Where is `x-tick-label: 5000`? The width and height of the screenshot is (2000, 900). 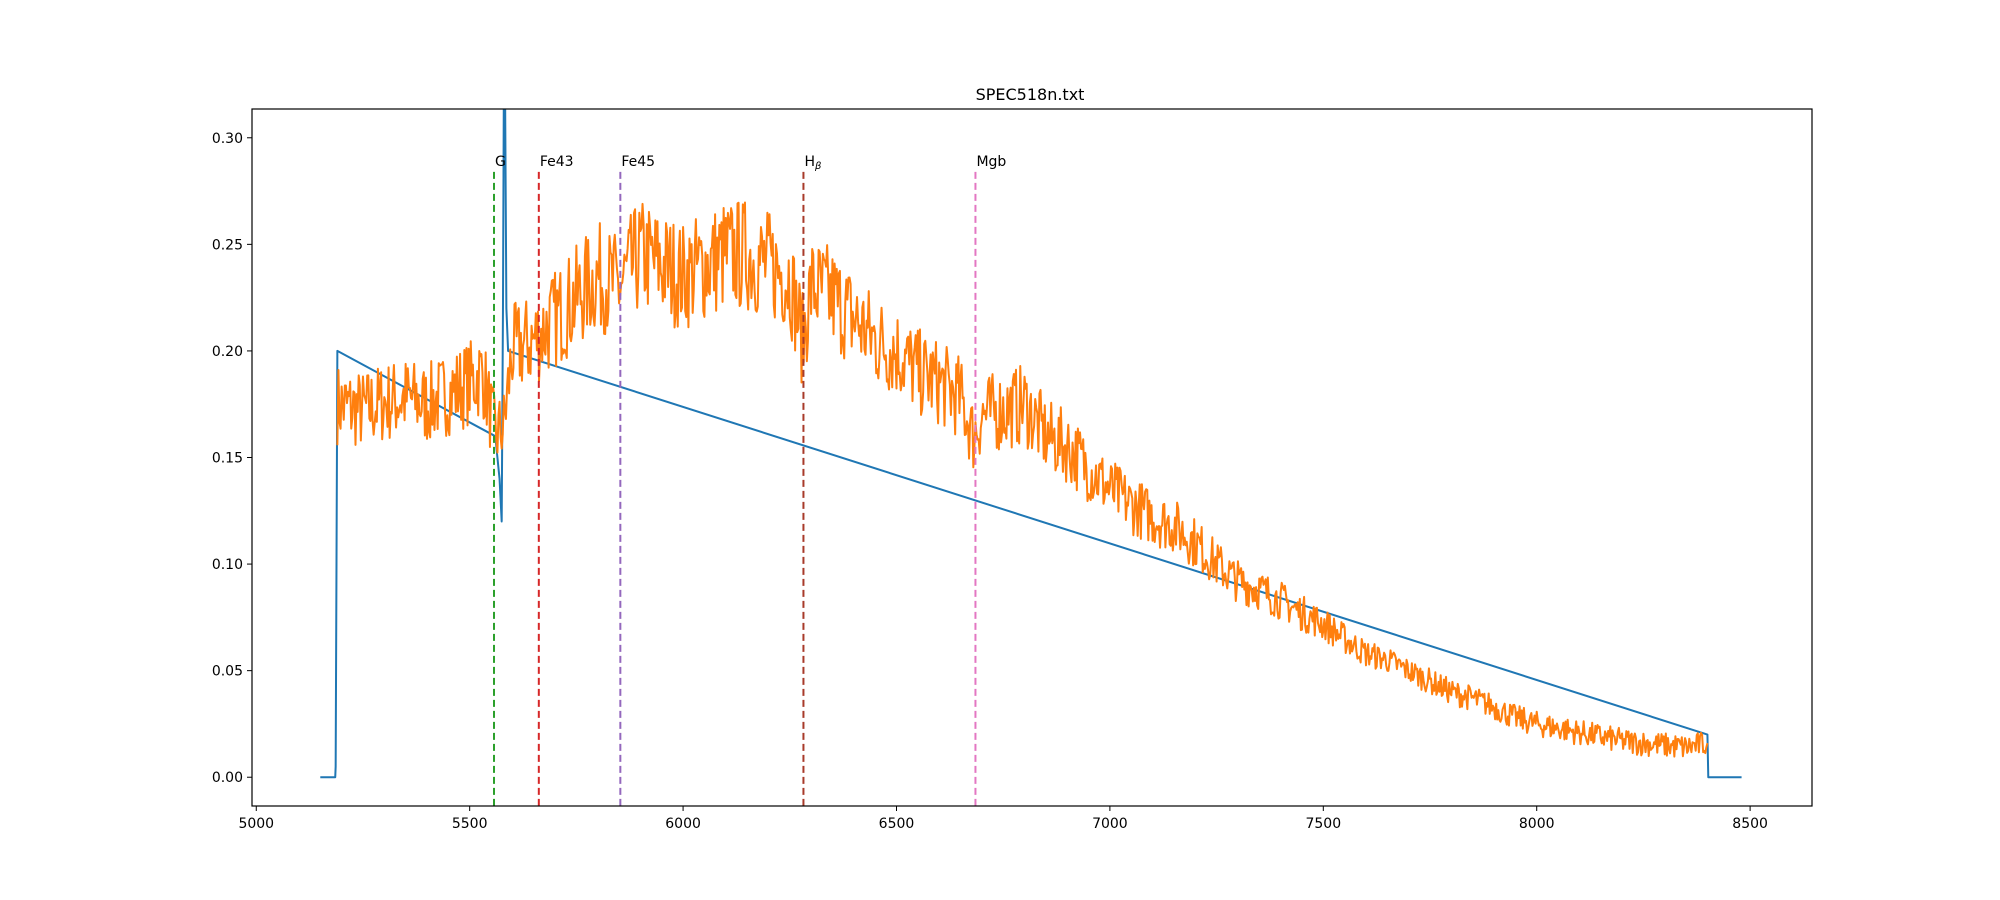
x-tick-label: 5000 is located at coordinates (256, 824).